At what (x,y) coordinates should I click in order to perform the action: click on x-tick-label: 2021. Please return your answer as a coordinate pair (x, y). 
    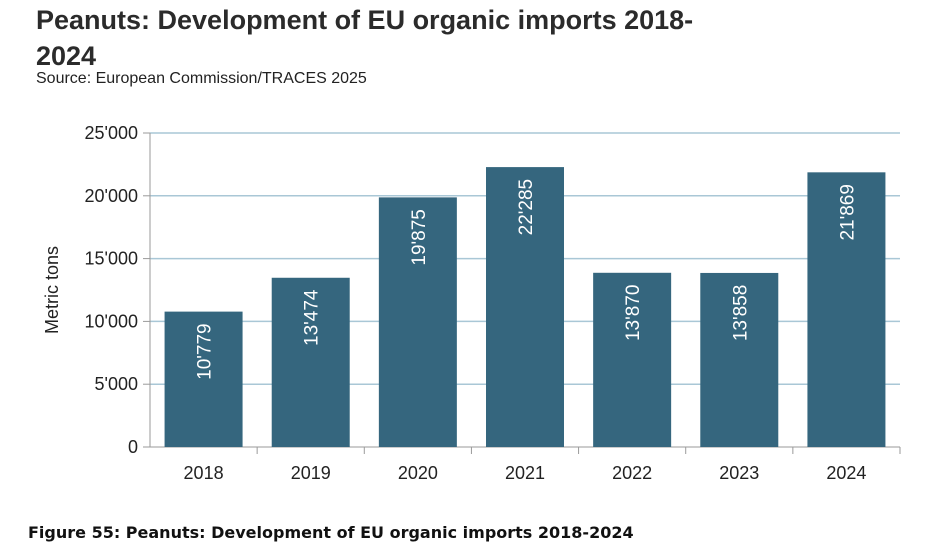
    Looking at the image, I should click on (525, 473).